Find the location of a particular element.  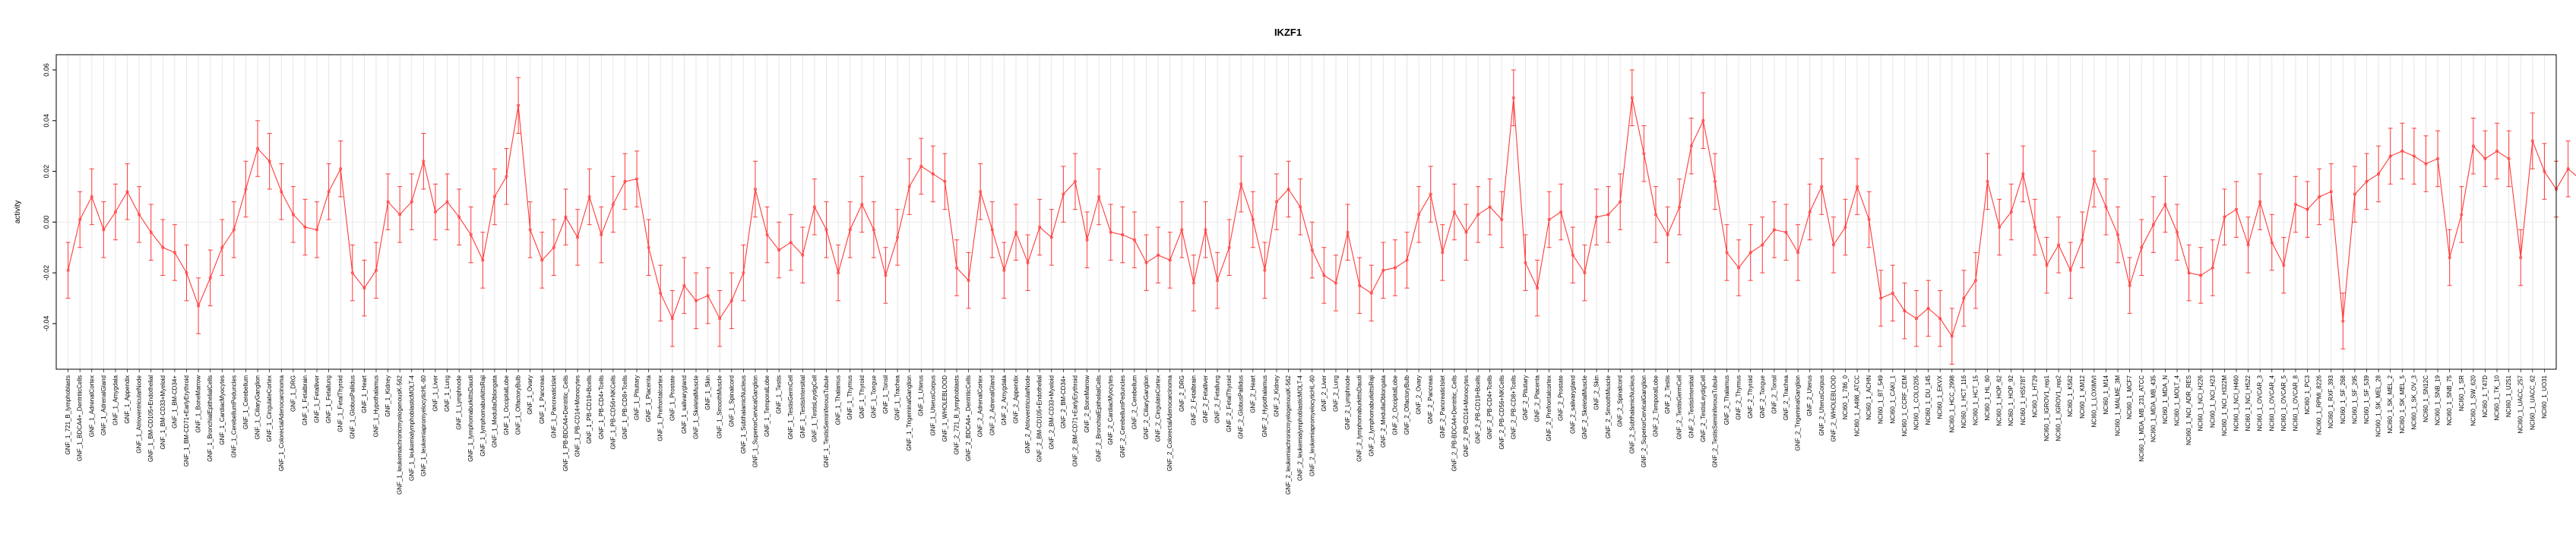

x-tick-label: NCI60_1_HCT_116 is located at coordinates (1963, 401).